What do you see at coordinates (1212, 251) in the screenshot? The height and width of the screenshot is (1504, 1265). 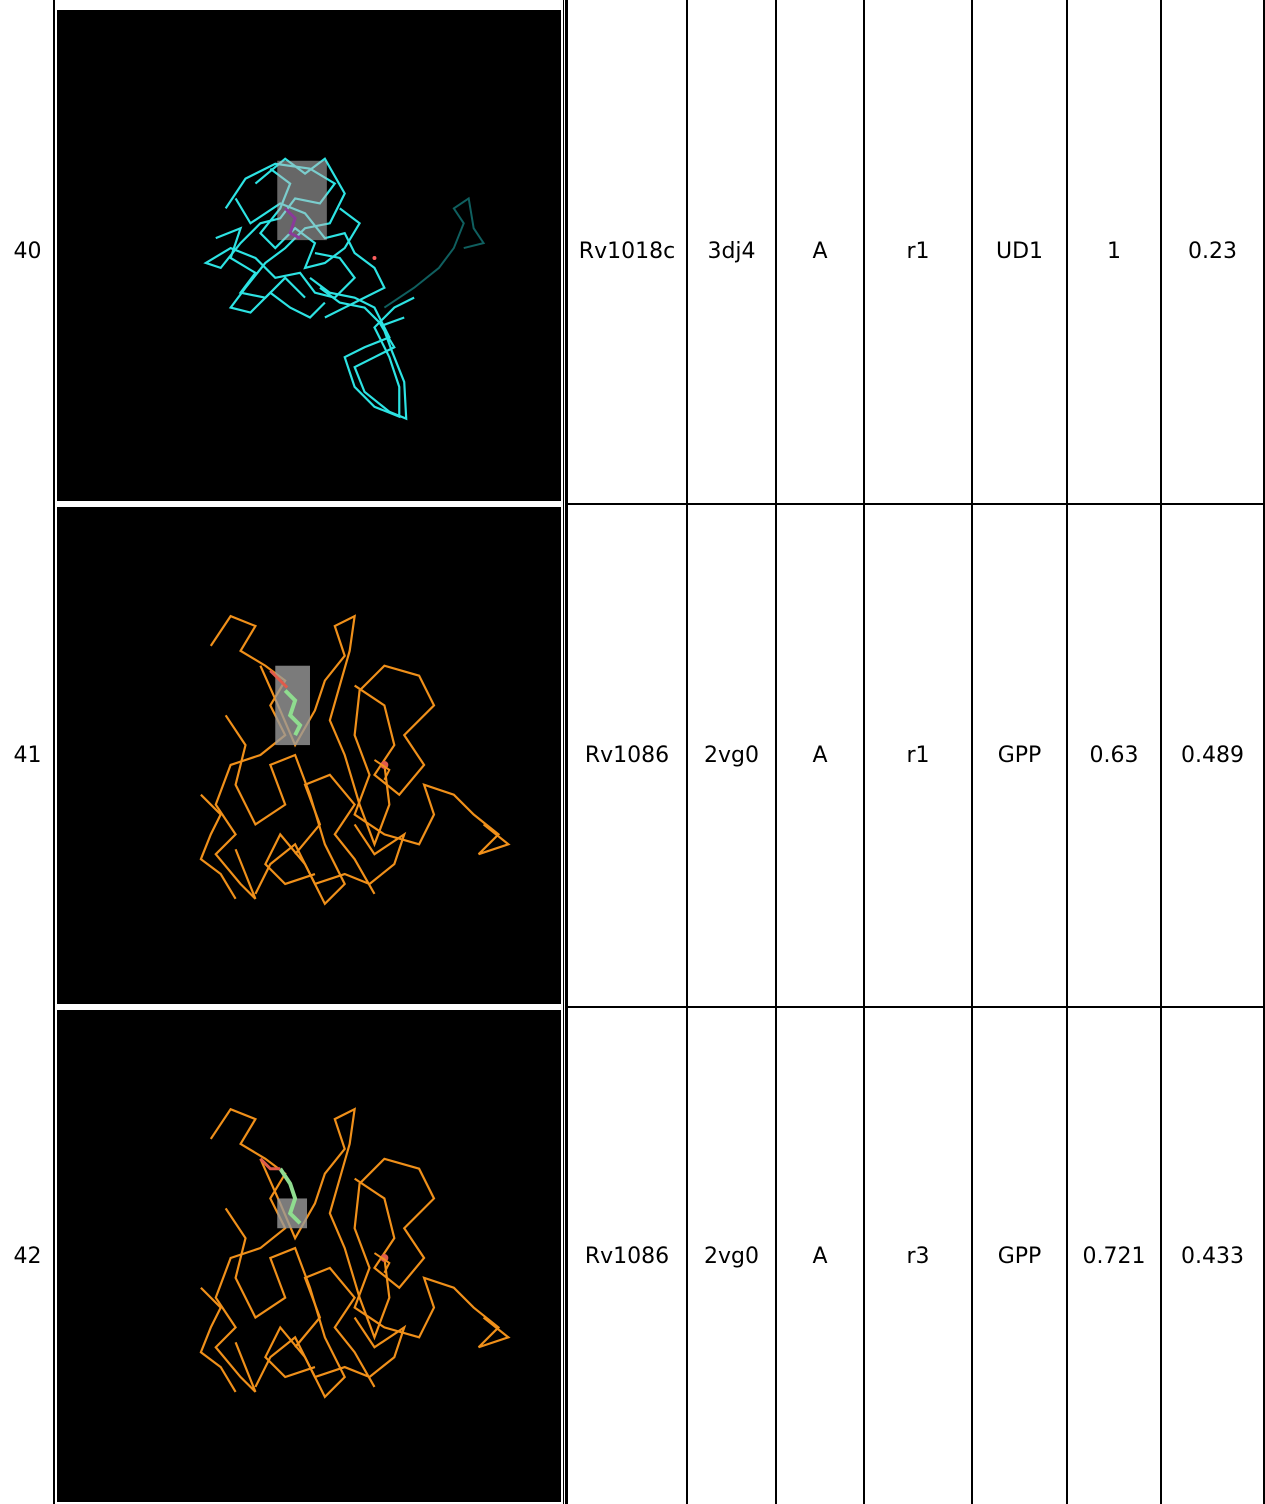 I see `score2-cell: 0.23` at bounding box center [1212, 251].